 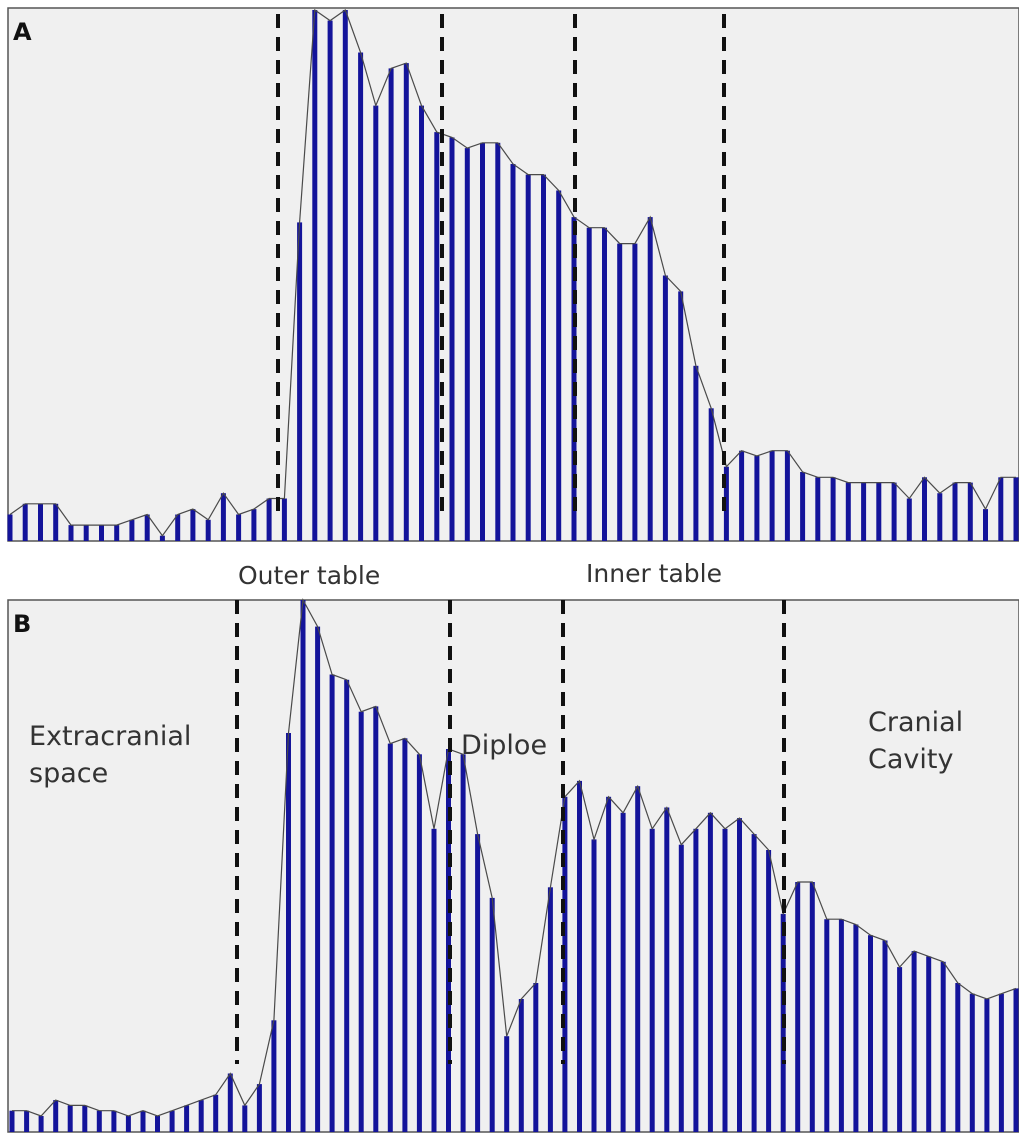 I want to click on inner-table-label: Inner table, so click(x=654, y=573).